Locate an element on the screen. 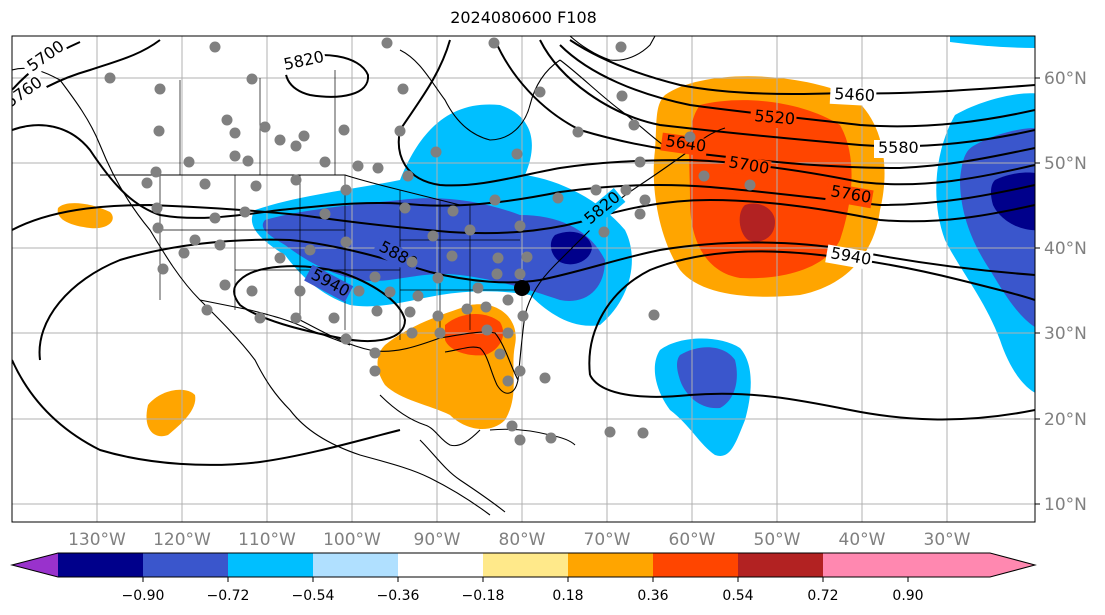 The image size is (1105, 615). colorbar-tick: 0.72 is located at coordinates (822, 596).